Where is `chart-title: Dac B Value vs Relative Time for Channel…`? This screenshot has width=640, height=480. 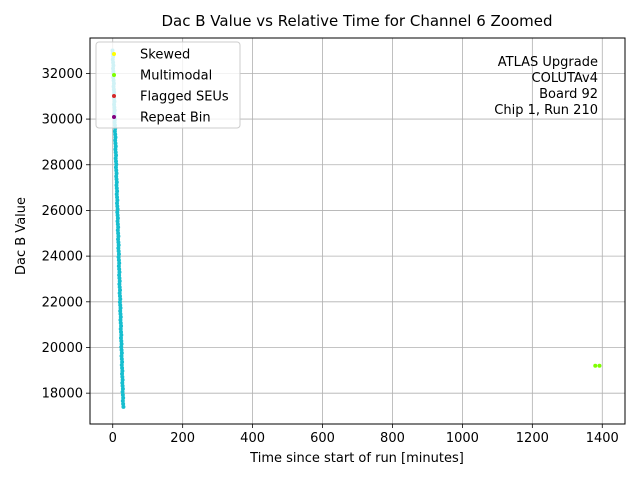
chart-title: Dac B Value vs Relative Time for Channel… is located at coordinates (356, 21).